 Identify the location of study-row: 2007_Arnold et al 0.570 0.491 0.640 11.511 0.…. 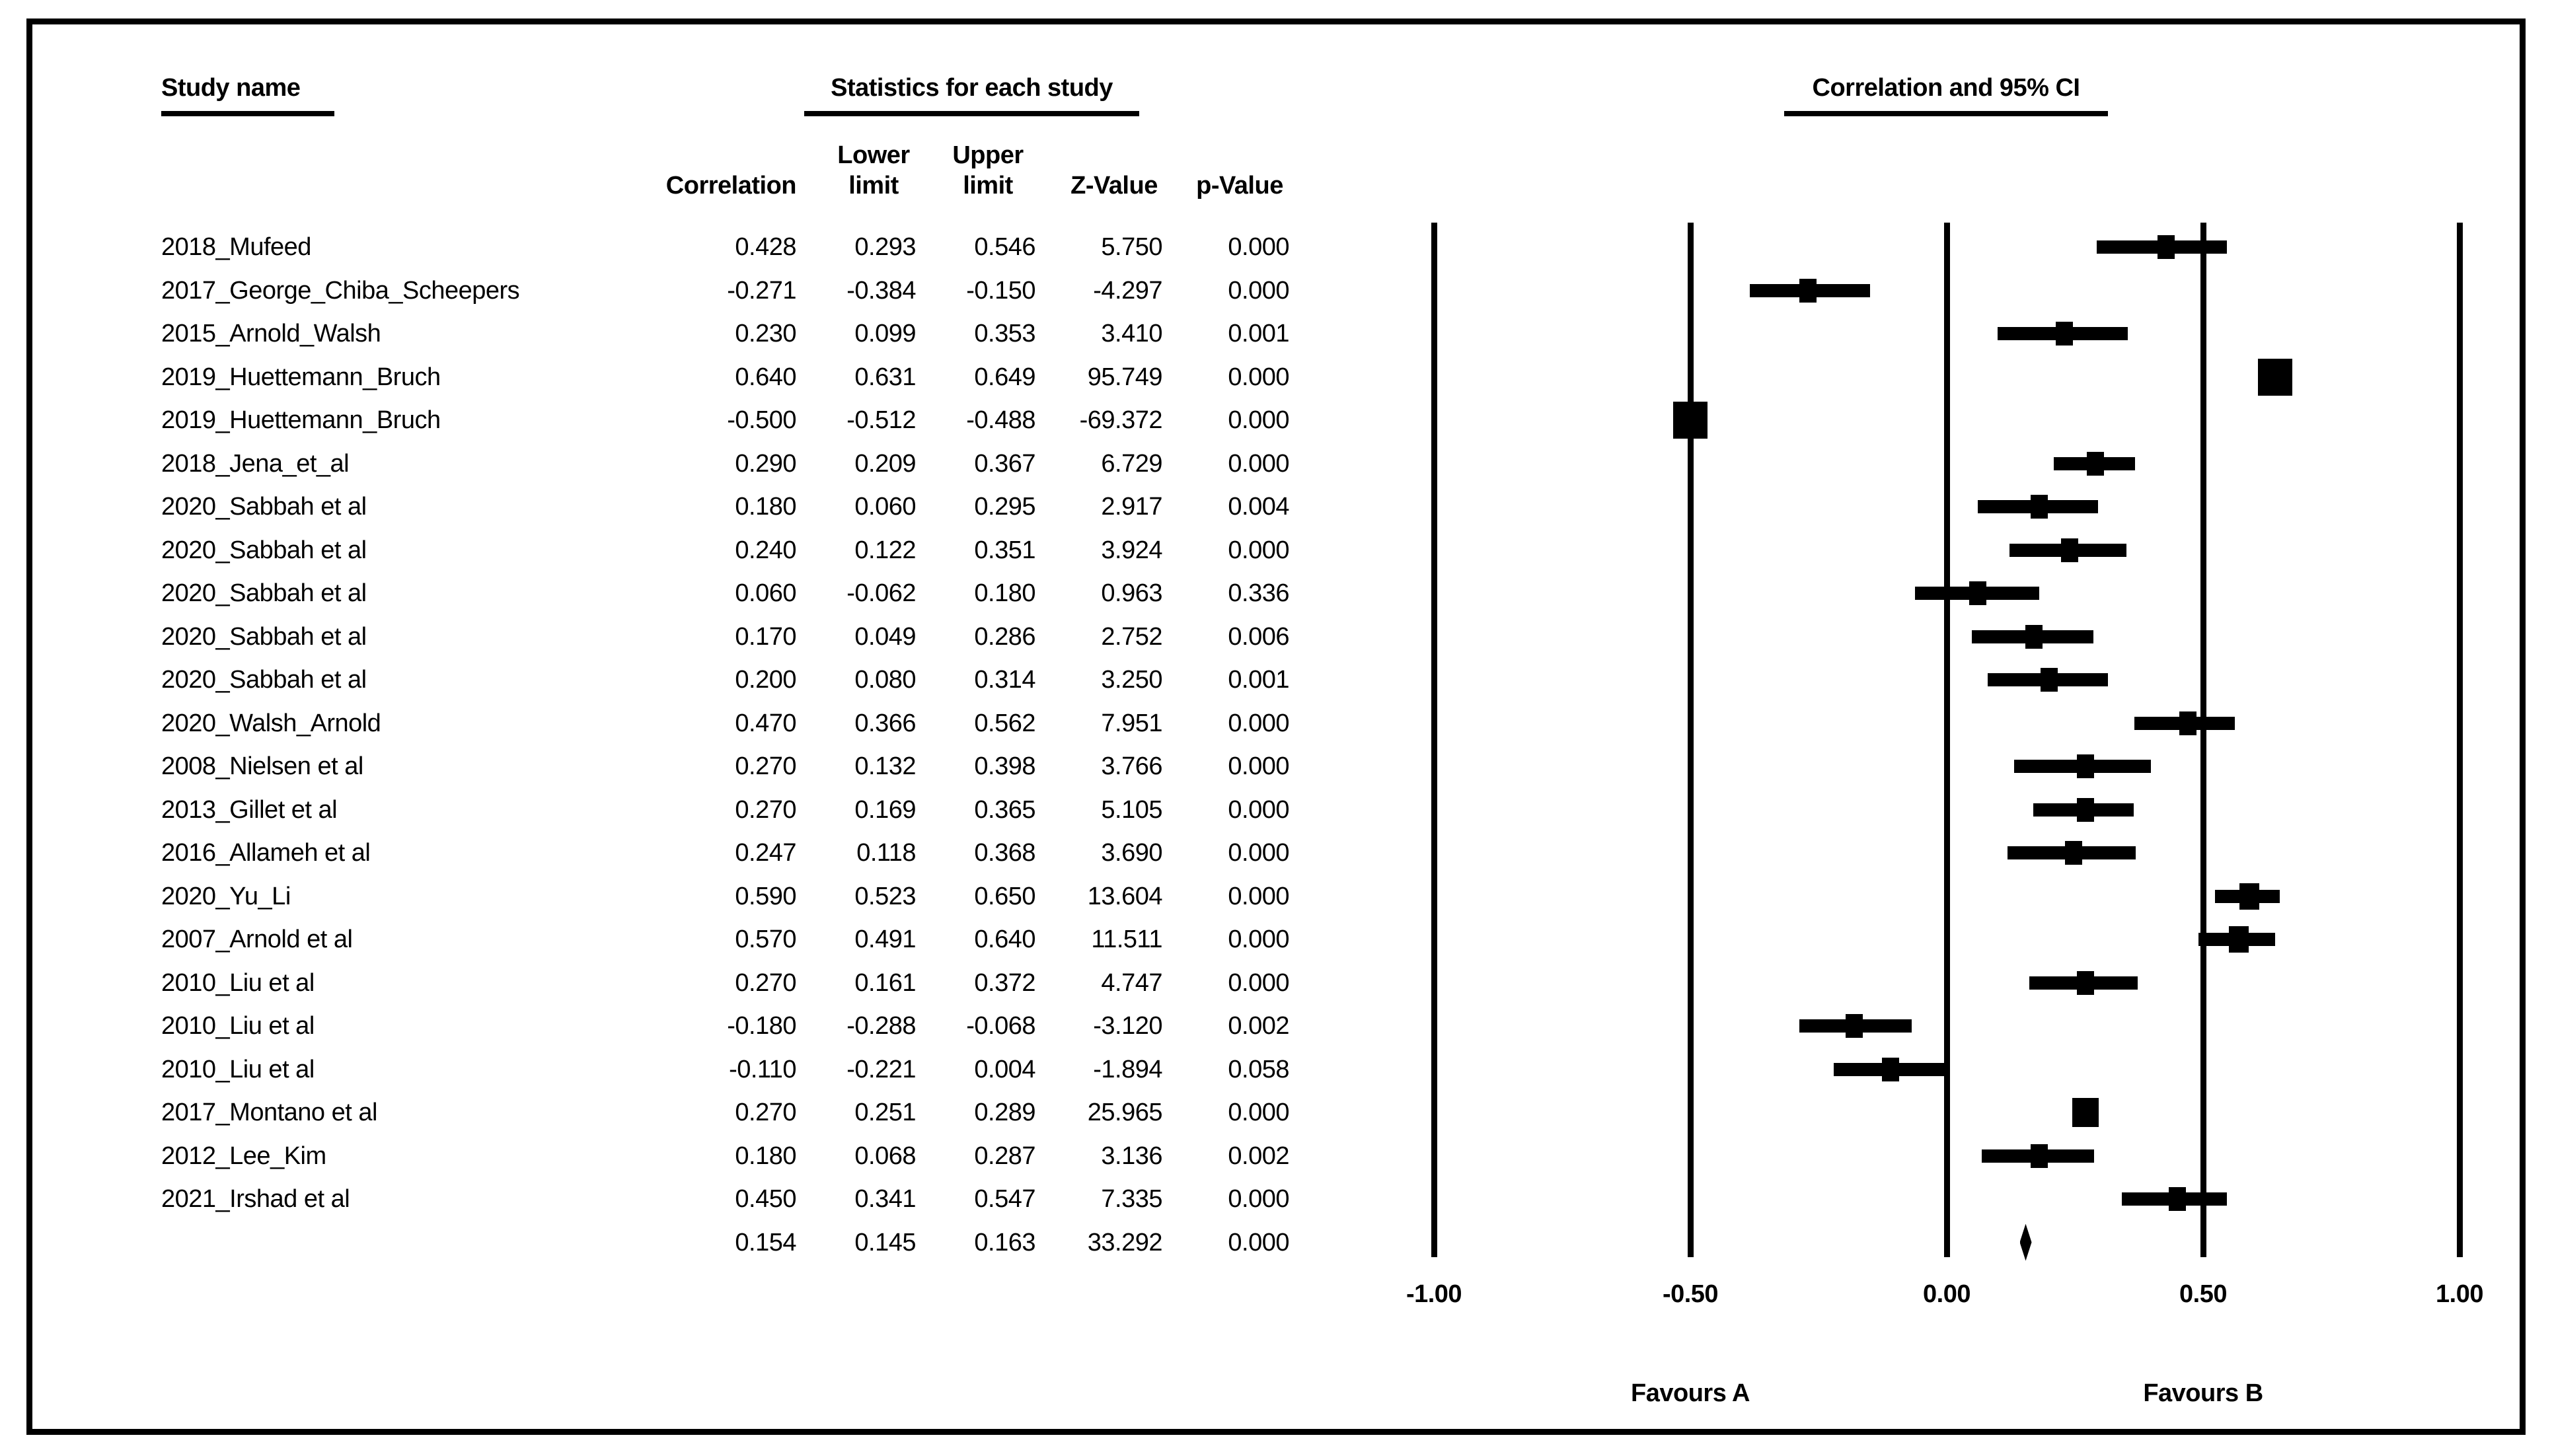
(694, 939).